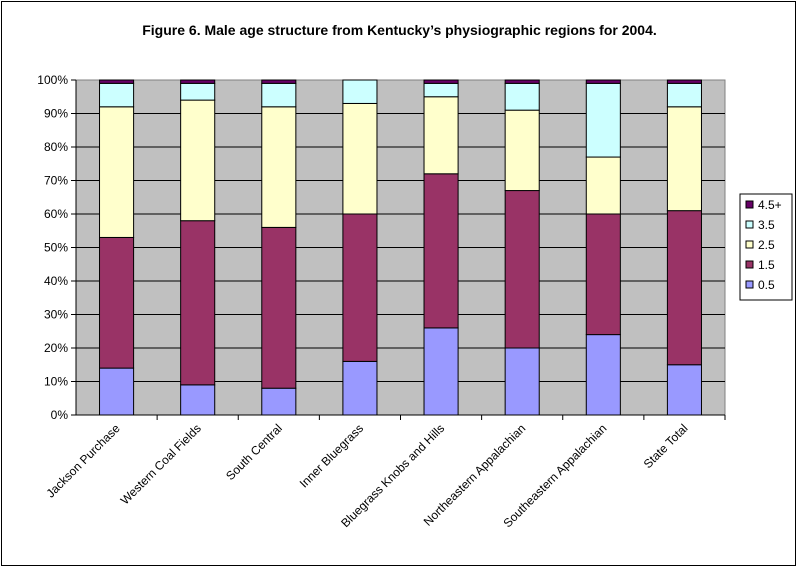 The height and width of the screenshot is (569, 799). I want to click on y-tick-label: 10%, so click(56, 382).